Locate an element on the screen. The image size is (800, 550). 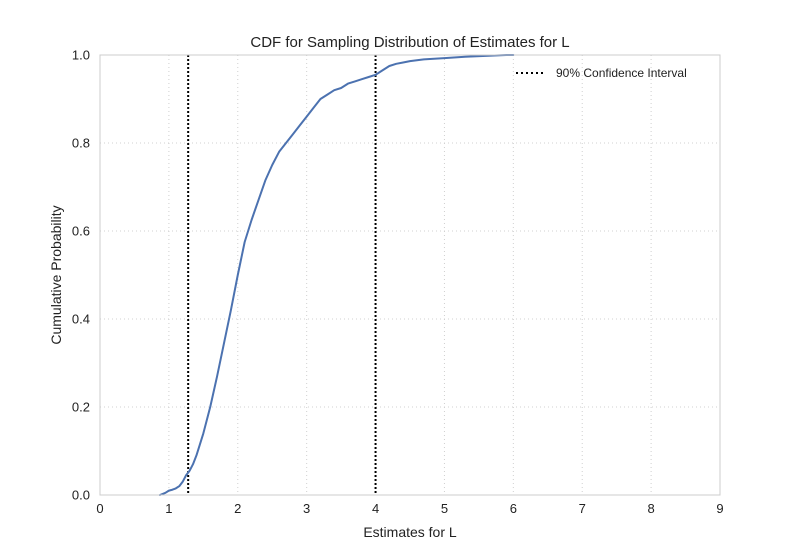
x-tick-labels: 0 1 2 3 4 5 6 7 8 9 is located at coordinates (409, 508).